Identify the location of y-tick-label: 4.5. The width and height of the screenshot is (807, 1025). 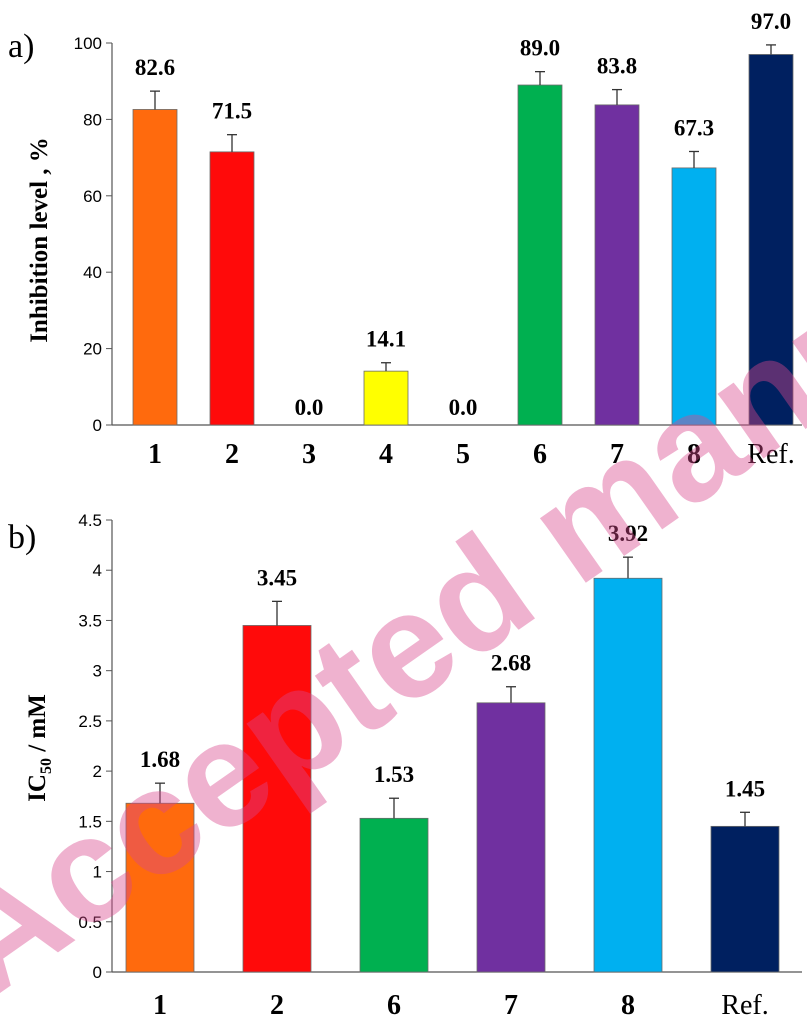
(90, 520).